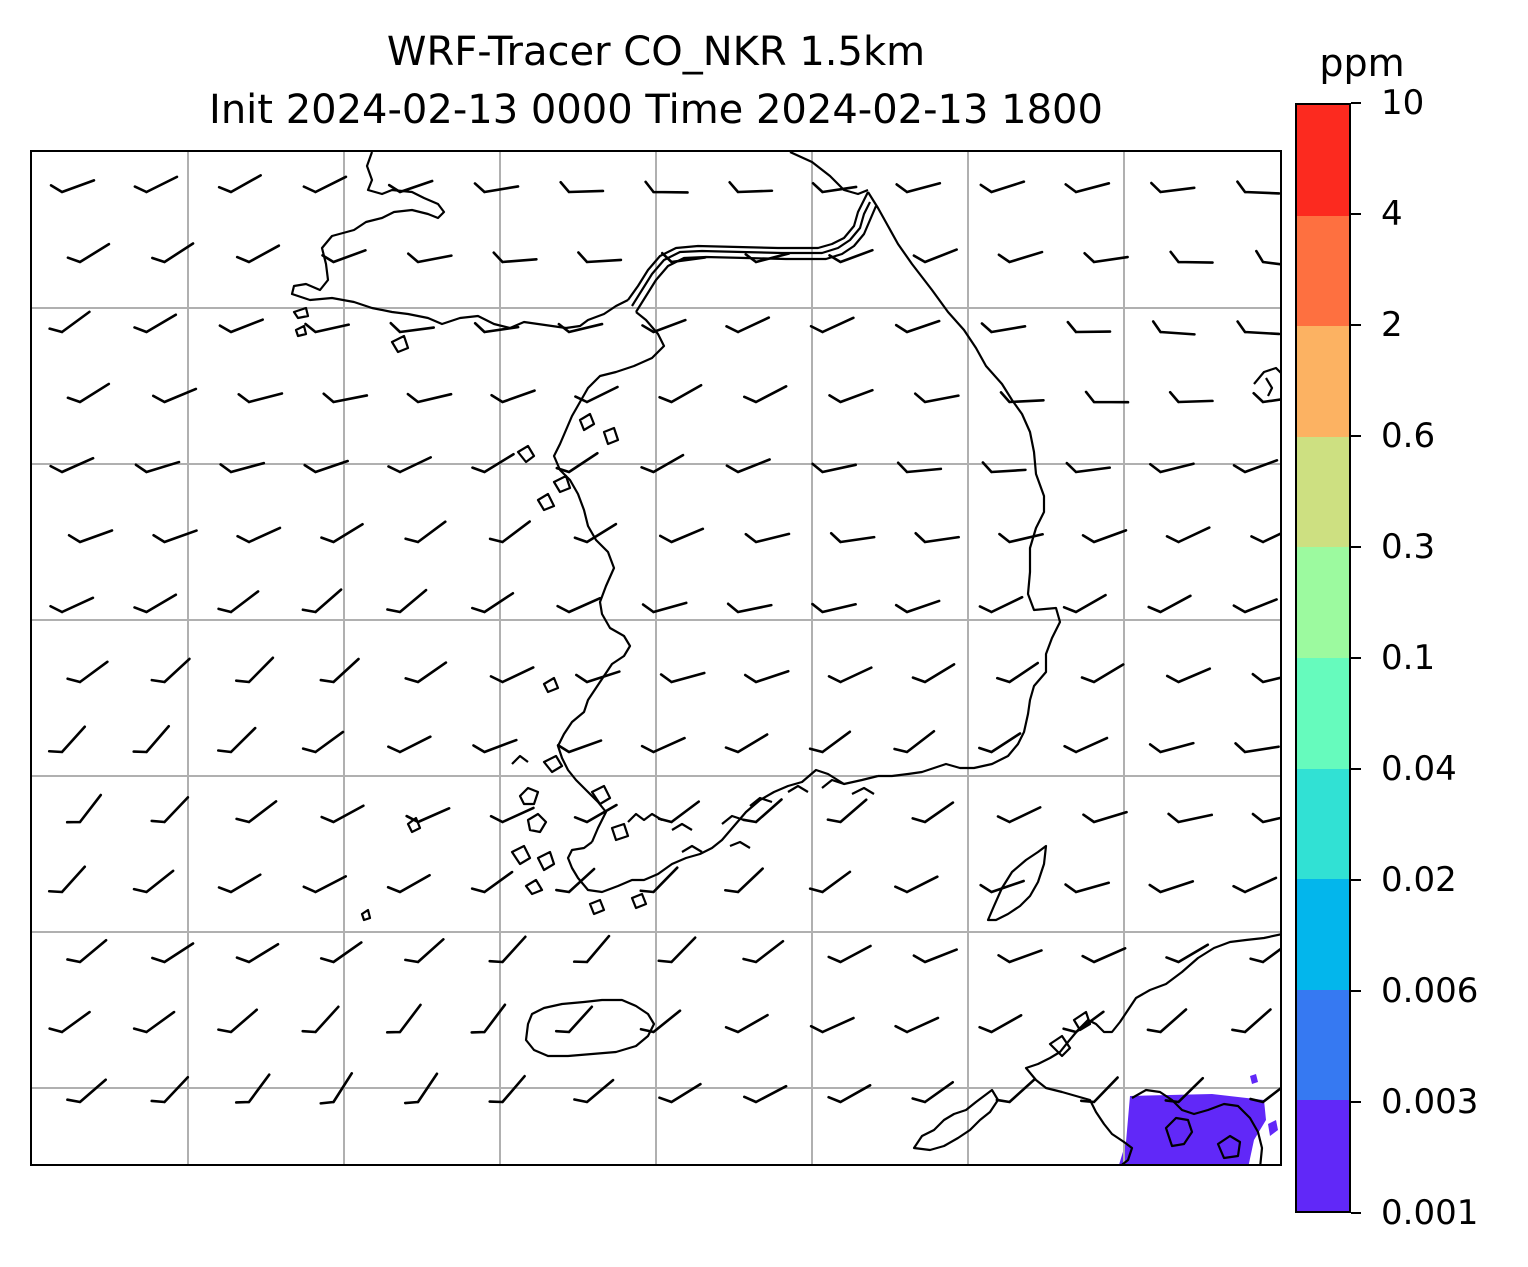  I want to click on colorbar-unit-label: ppm, so click(1362, 63).